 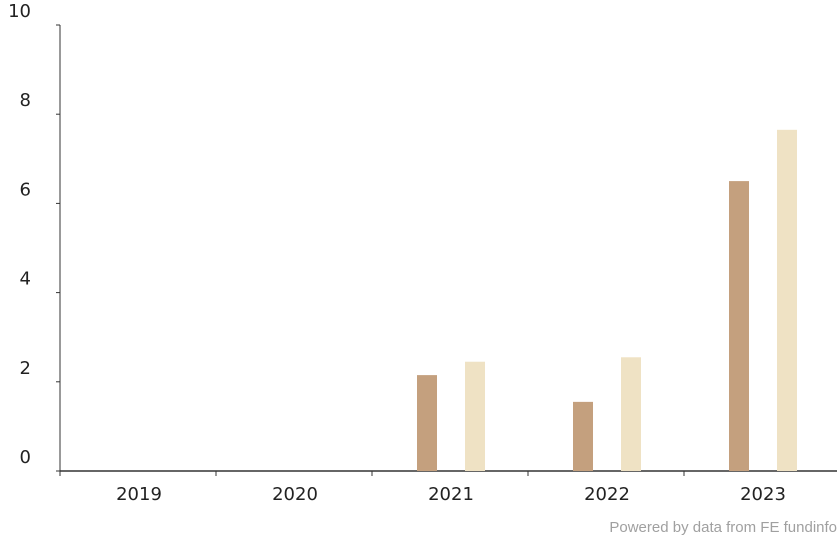 What do you see at coordinates (139, 494) in the screenshot?
I see `x-tick-label: 2019` at bounding box center [139, 494].